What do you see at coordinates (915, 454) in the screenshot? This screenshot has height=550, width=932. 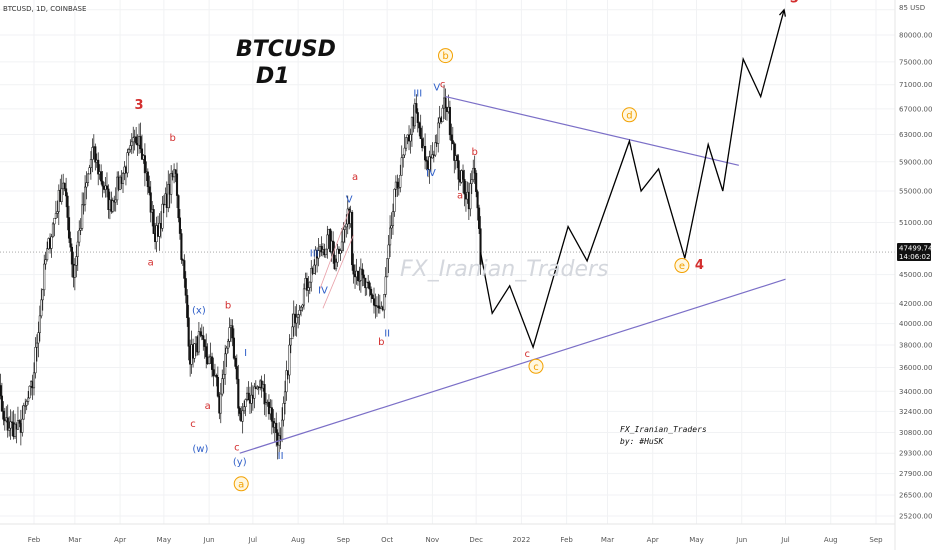 I see `price-tick-label: 29300.00` at bounding box center [915, 454].